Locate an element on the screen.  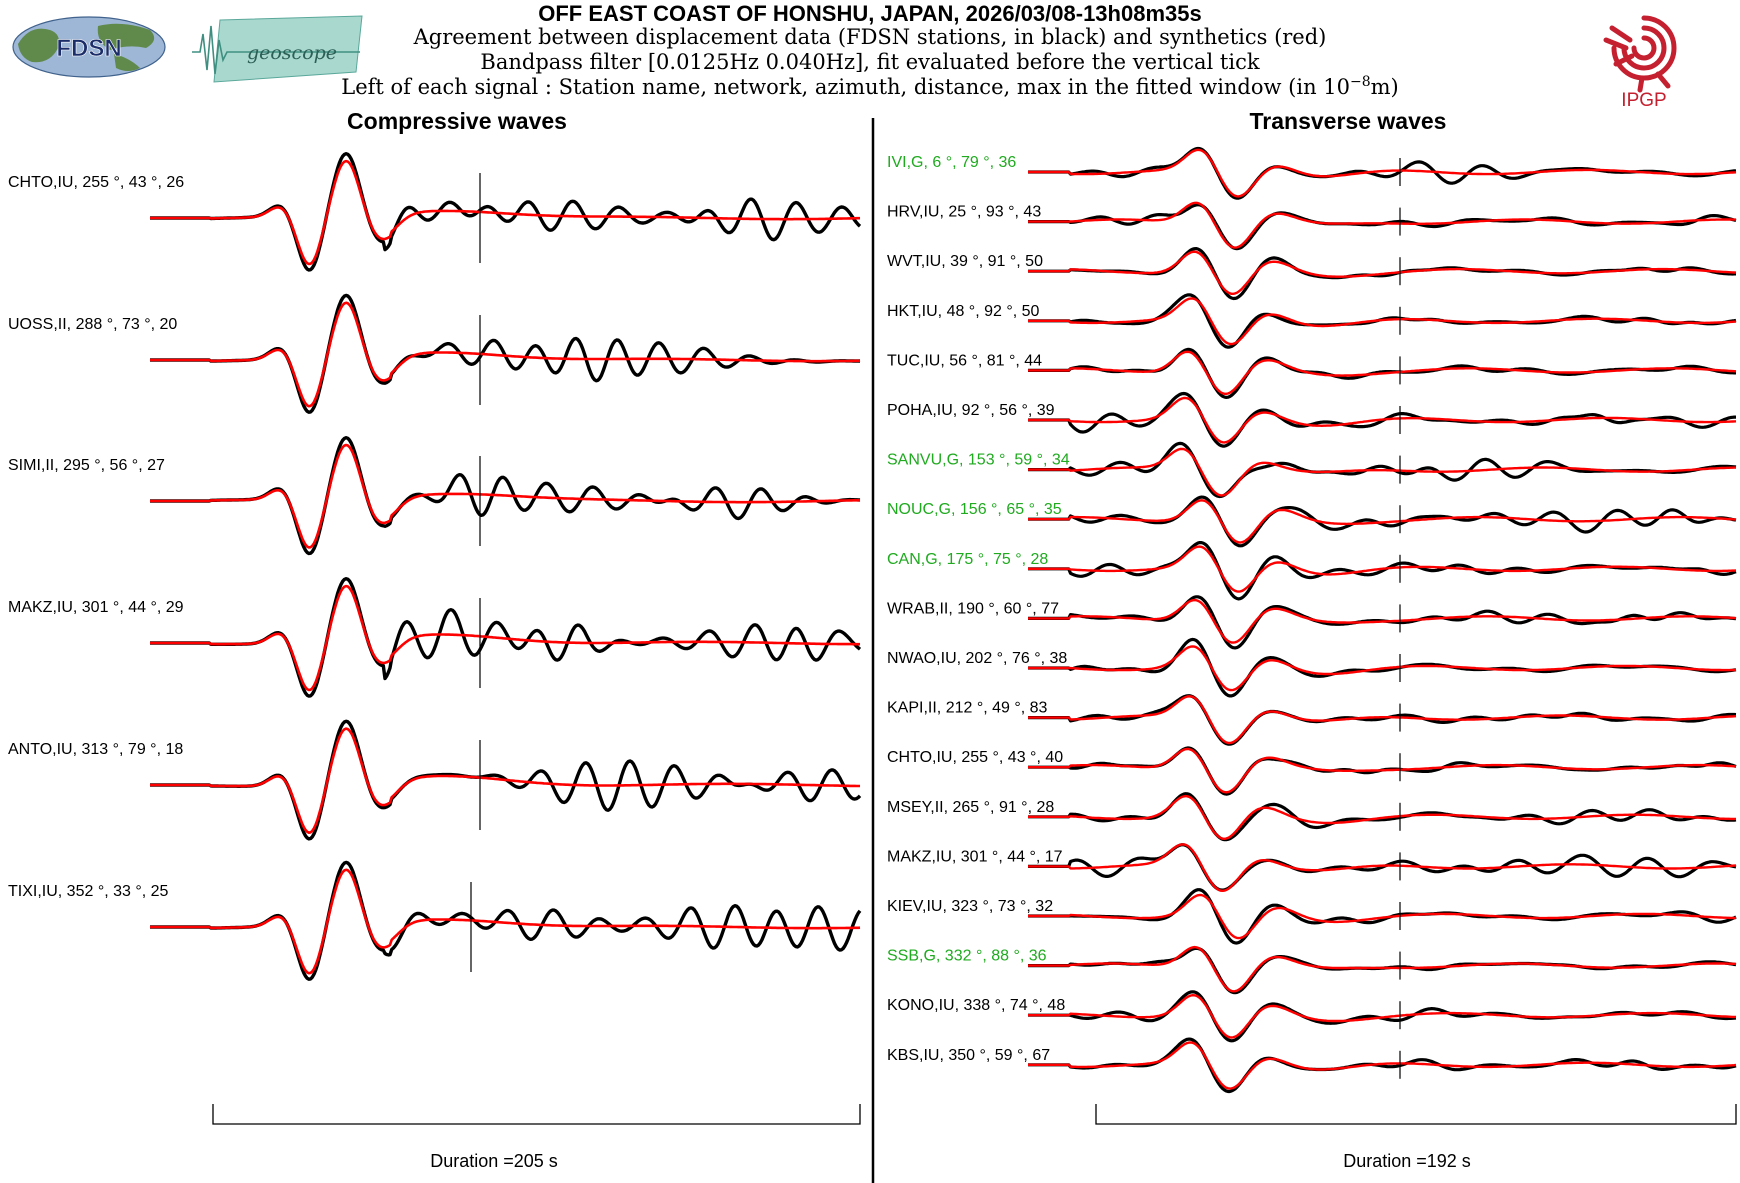
transverse-panel-title: Transverse waves is located at coordinates (1348, 121).